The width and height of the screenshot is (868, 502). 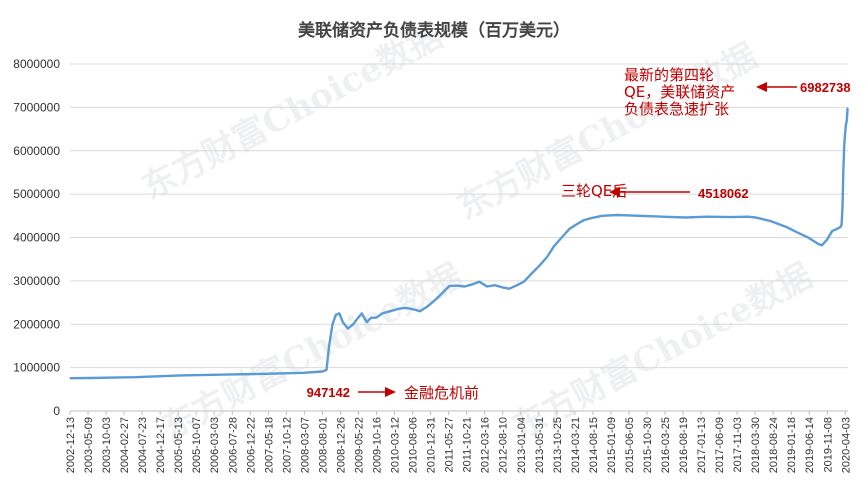 What do you see at coordinates (215, 445) in the screenshot?
I see `x-tick-label: 2006-03-03` at bounding box center [215, 445].